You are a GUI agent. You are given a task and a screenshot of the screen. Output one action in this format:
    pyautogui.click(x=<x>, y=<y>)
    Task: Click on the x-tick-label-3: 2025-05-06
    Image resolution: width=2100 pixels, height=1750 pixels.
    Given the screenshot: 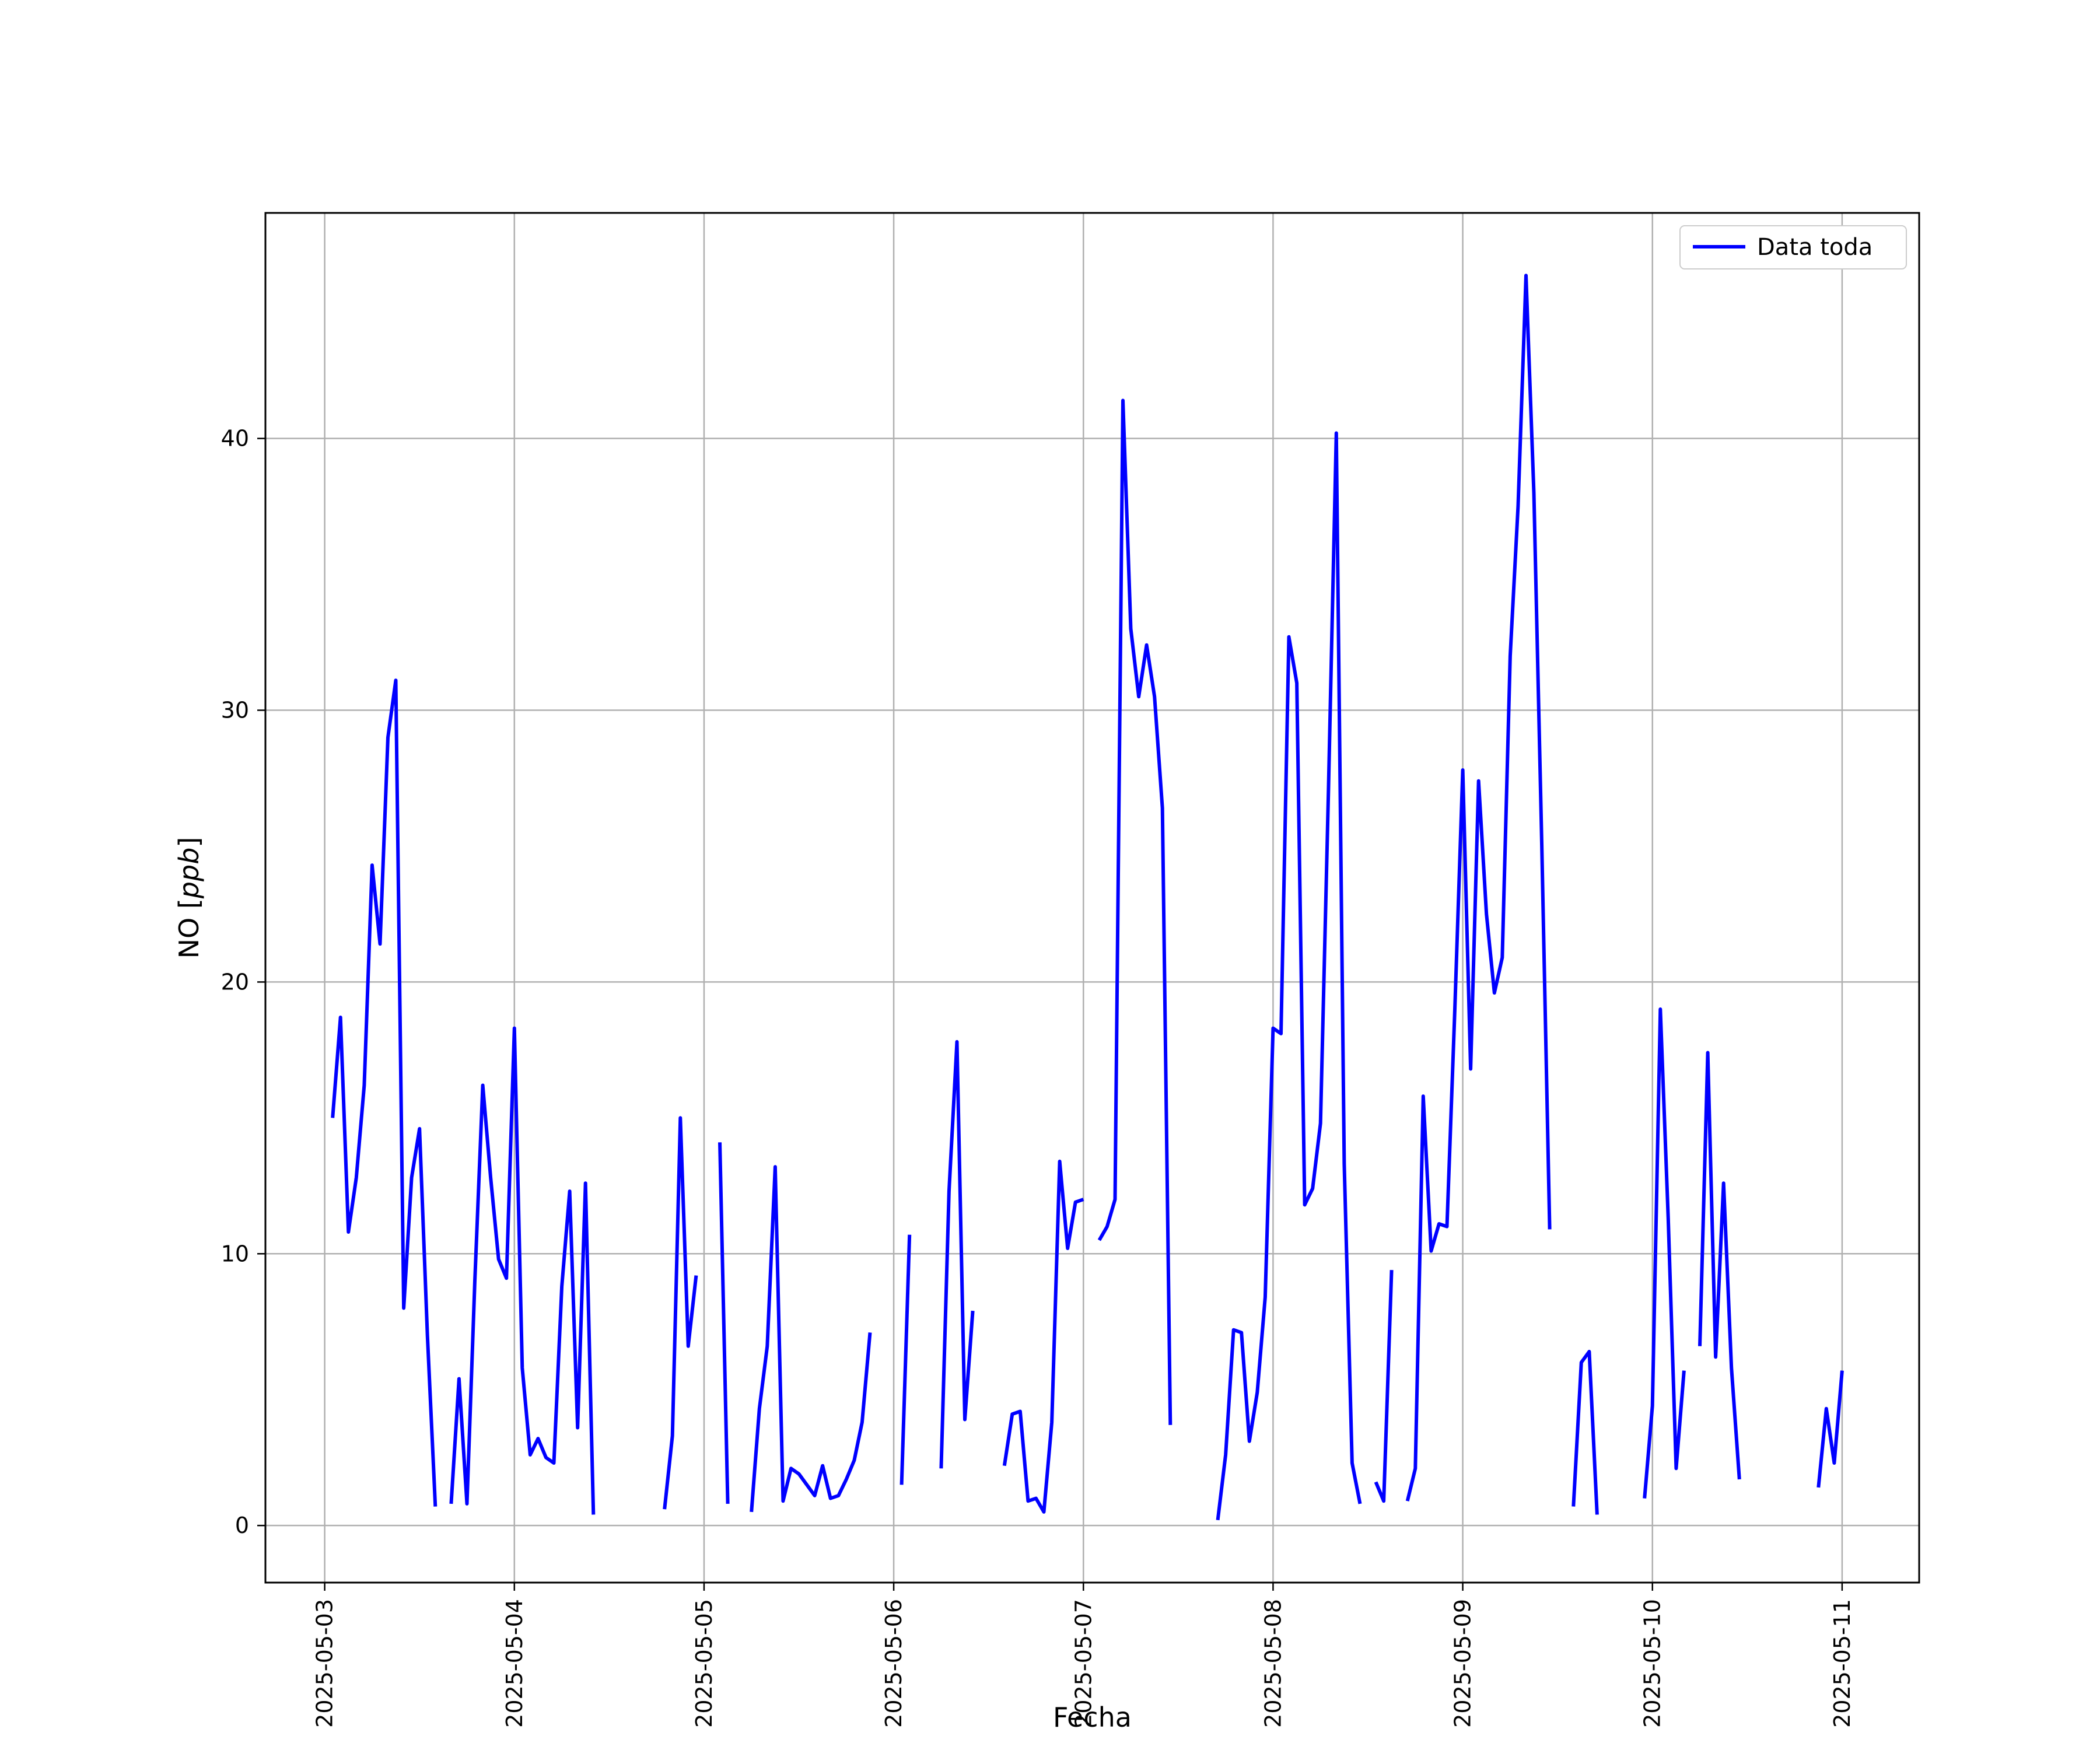 What is the action you would take?
    pyautogui.click(x=894, y=1664)
    